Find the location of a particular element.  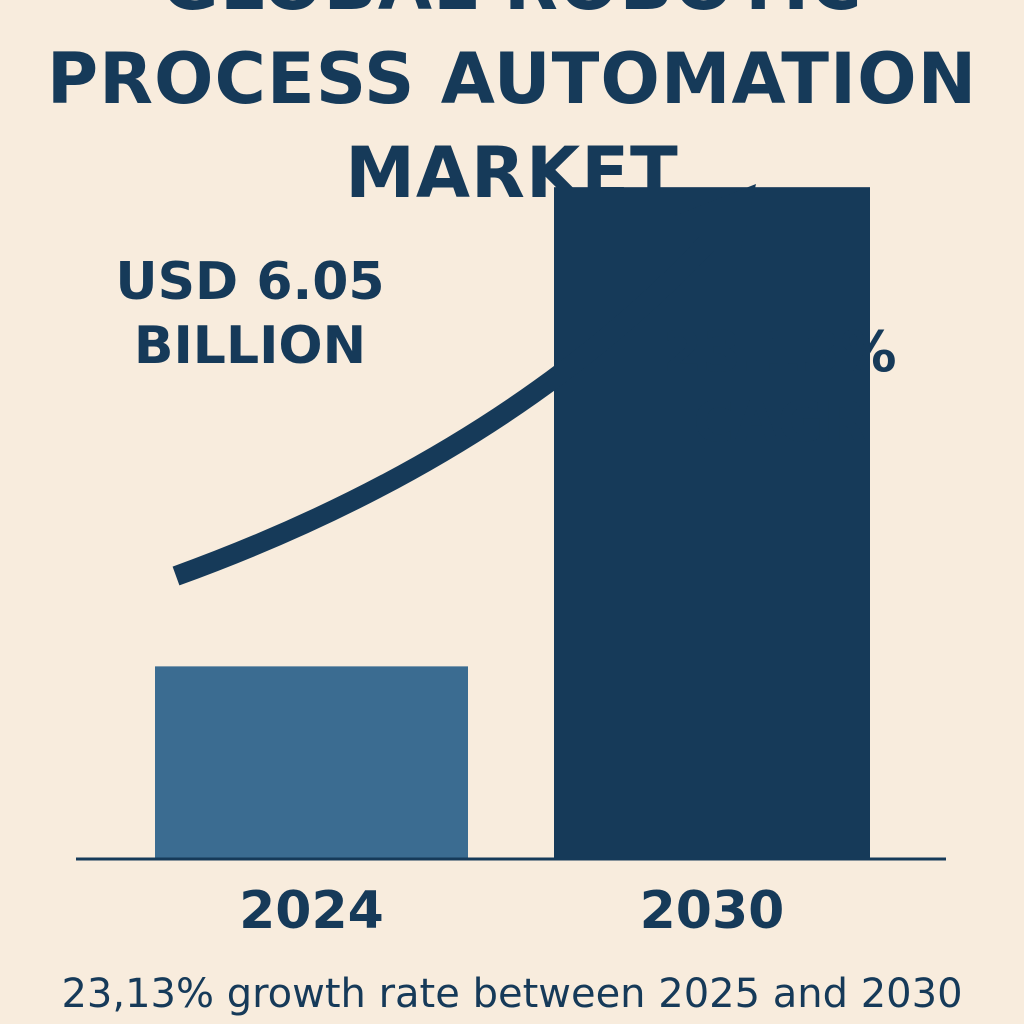

growth-arrow-head is located at coordinates (715, 227).